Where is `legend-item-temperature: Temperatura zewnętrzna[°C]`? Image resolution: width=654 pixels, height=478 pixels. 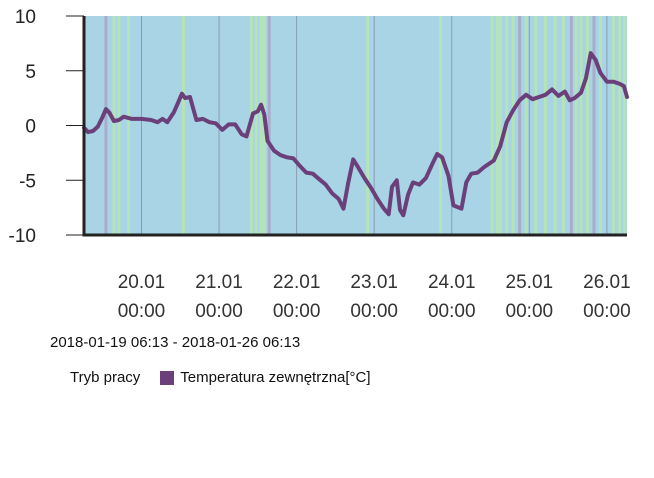 legend-item-temperature: Temperatura zewnętrzna[°C] is located at coordinates (265, 377).